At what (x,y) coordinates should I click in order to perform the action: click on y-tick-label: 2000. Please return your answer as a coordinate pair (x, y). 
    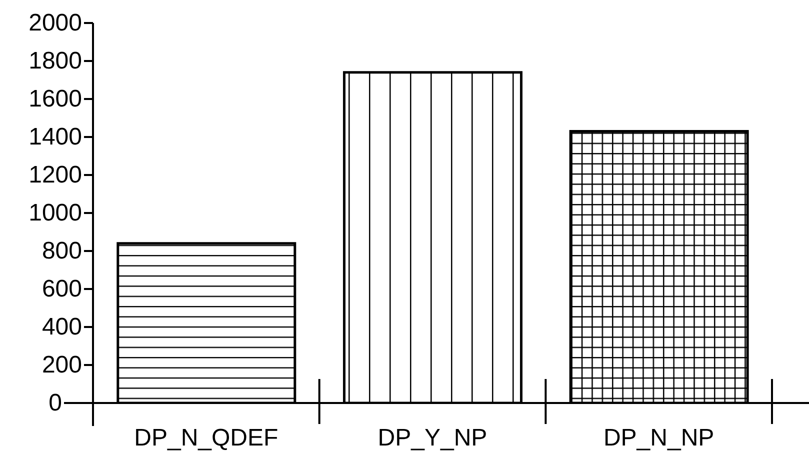
    Looking at the image, I should click on (55, 23).